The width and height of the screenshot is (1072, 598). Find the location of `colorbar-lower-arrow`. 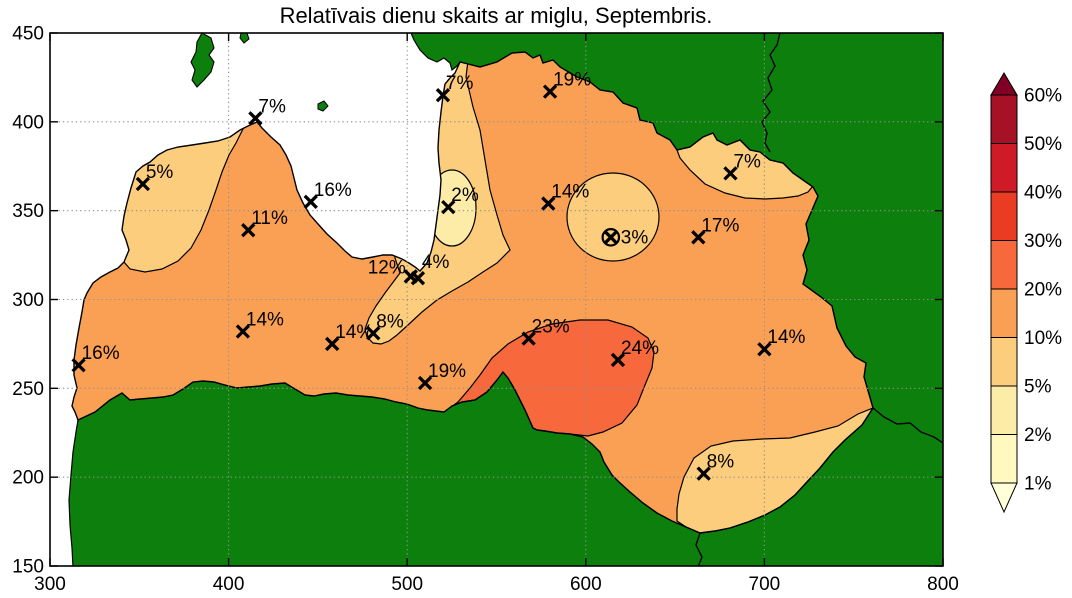

colorbar-lower-arrow is located at coordinates (1004, 498).